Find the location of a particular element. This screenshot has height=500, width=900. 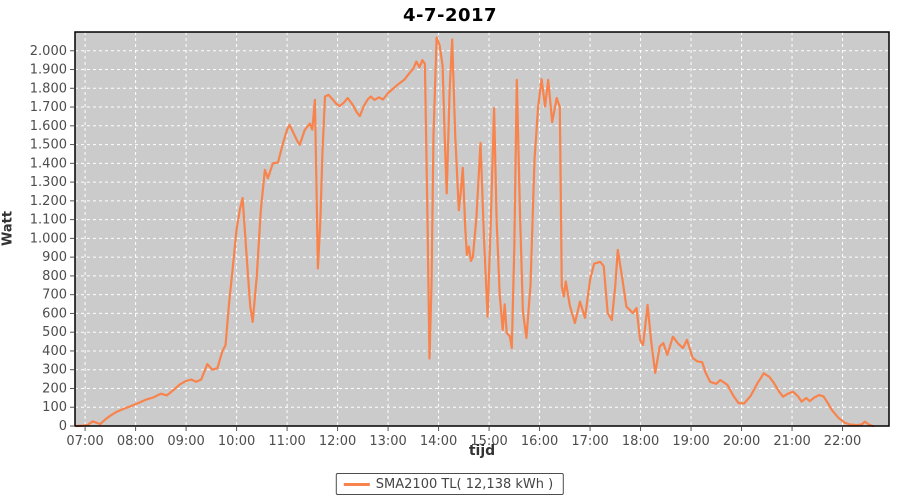

x-tick-label: 21:00 is located at coordinates (791, 441).